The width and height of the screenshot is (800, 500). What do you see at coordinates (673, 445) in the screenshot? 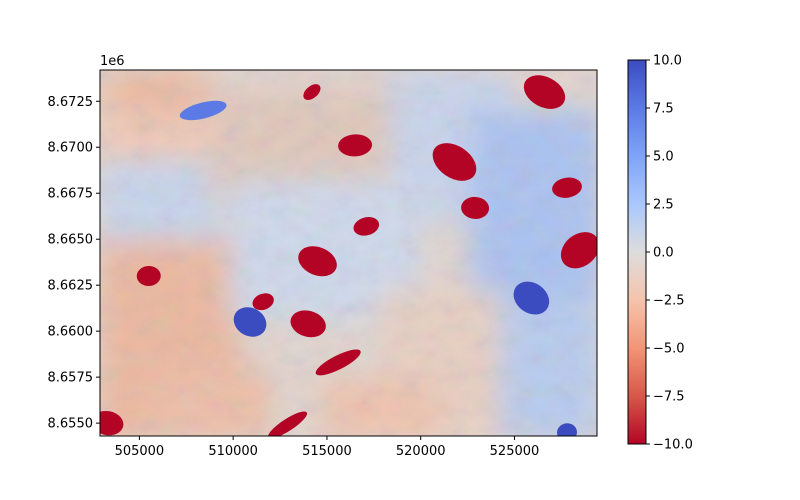
I see `colorbar-tick-label: −10.0` at bounding box center [673, 445].